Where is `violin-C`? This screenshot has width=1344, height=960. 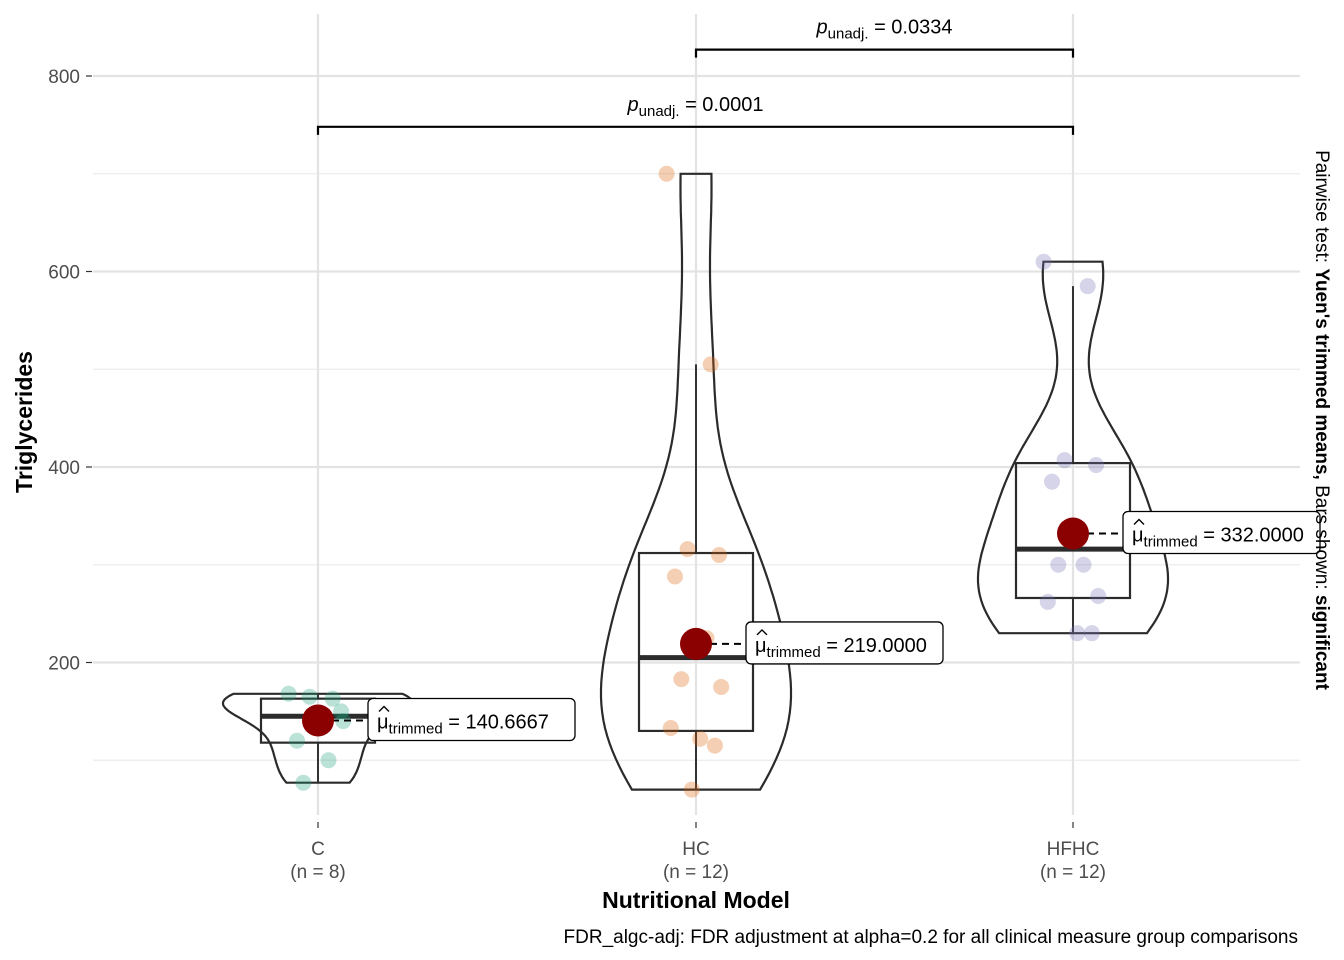 violin-C is located at coordinates (318, 738).